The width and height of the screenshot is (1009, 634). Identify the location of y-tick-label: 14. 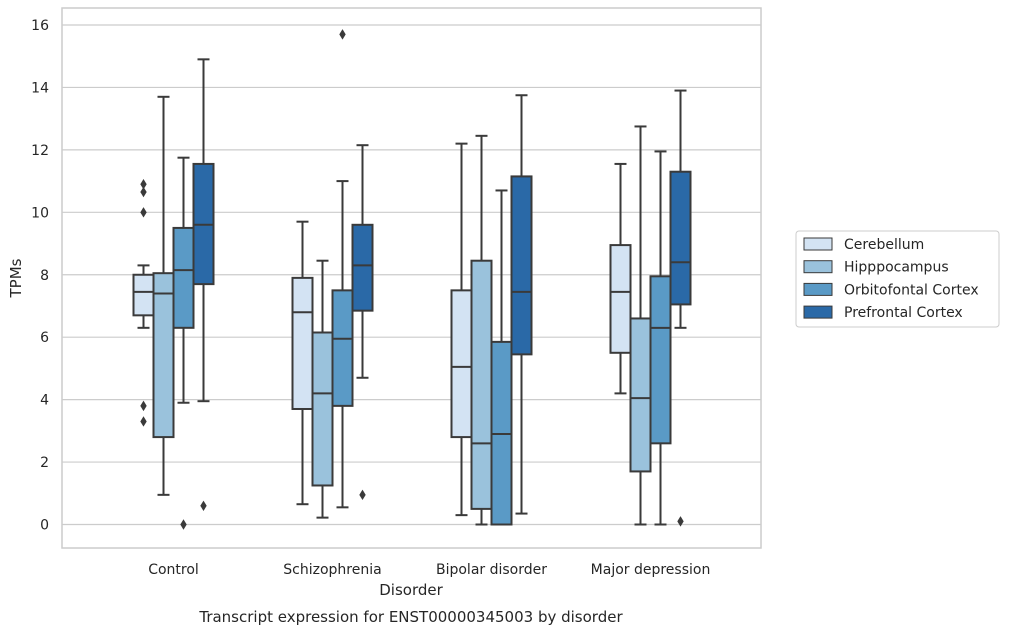
(40, 88).